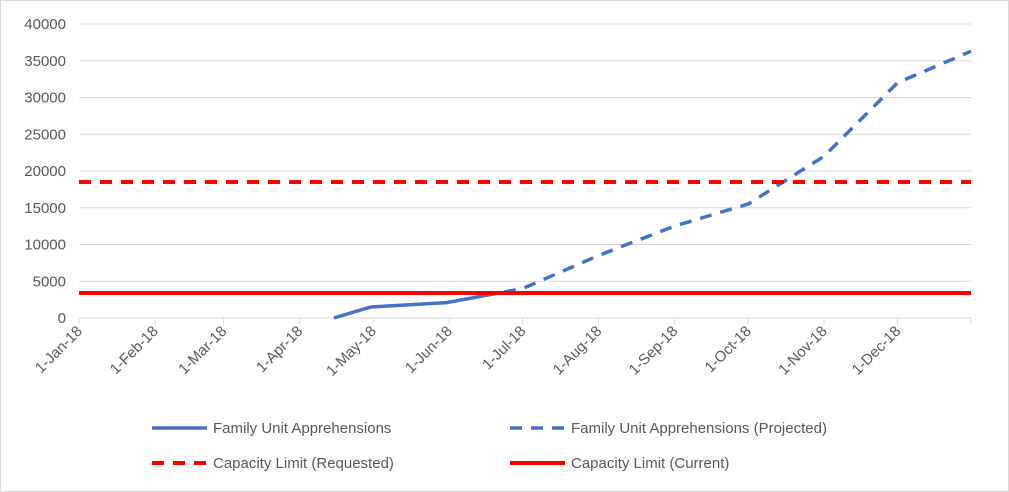 This screenshot has height=492, width=1009. I want to click on legend-item-capacity-limit-current: Capacity Limit (Current), so click(619, 463).